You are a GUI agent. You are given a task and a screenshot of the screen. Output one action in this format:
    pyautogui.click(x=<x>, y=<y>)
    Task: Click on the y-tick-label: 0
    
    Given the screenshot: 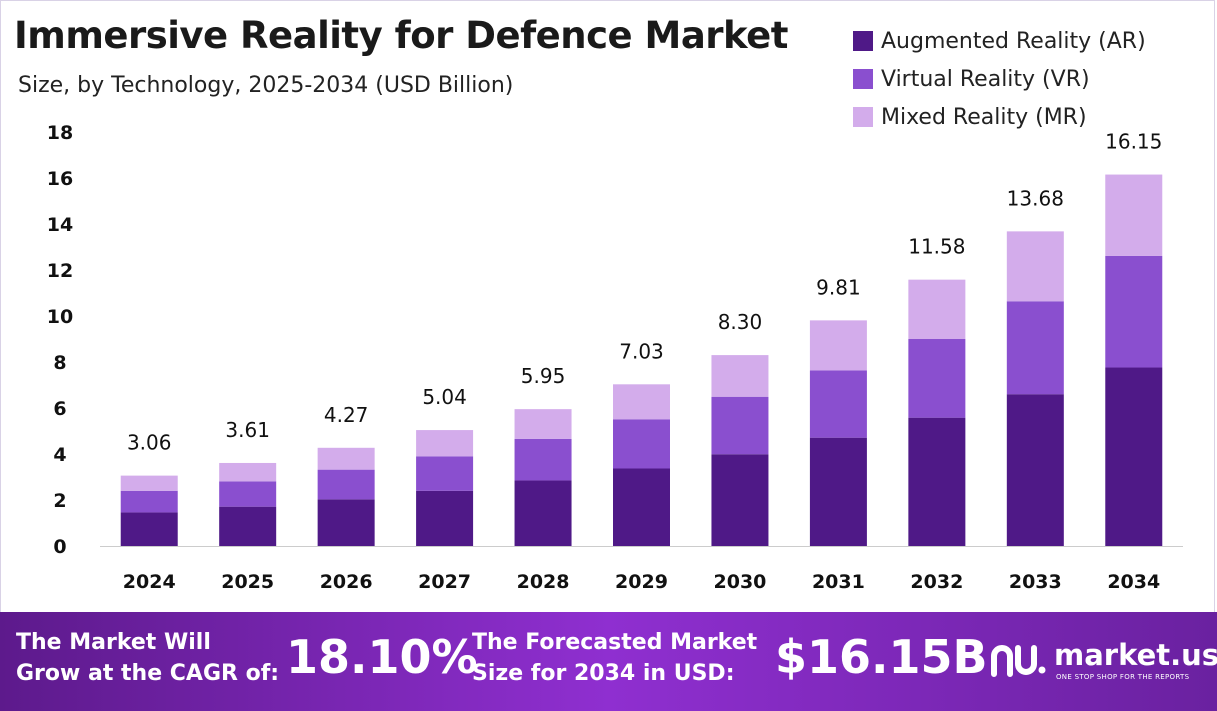 What is the action you would take?
    pyautogui.click(x=59, y=547)
    